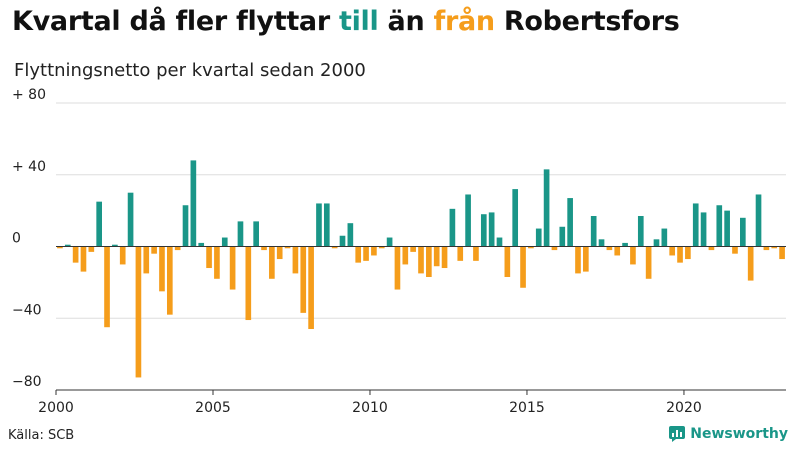 The width and height of the screenshot is (800, 450). What do you see at coordinates (175, 21) in the screenshot?
I see `title-part1: Kvartal då fler flyttar` at bounding box center [175, 21].